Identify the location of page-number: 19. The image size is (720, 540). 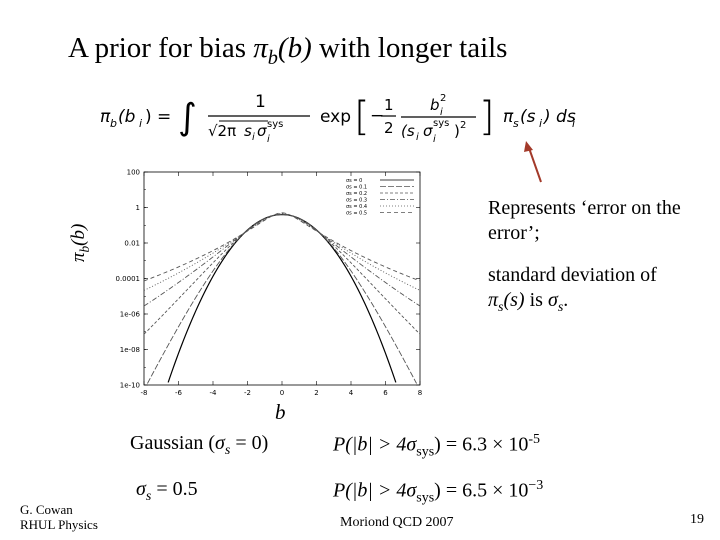
(697, 519).